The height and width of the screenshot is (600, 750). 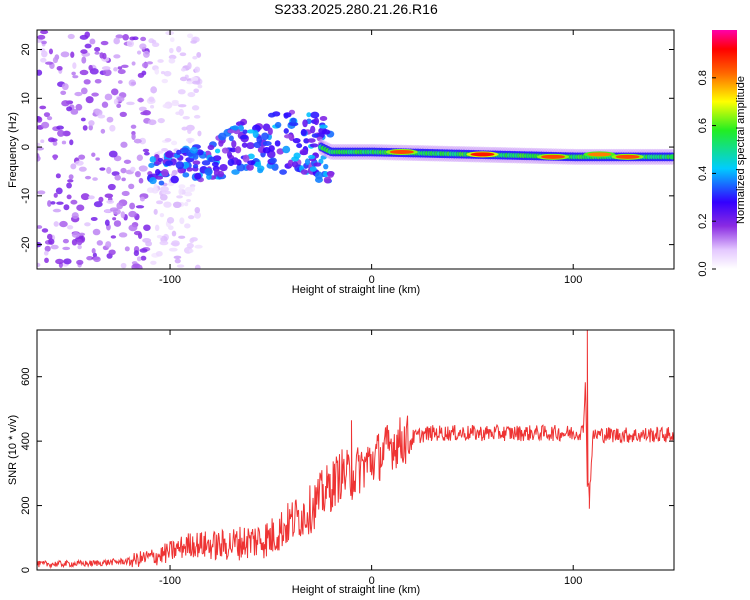 What do you see at coordinates (703, 221) in the screenshot?
I see `colorbar-tick-label: 0.2` at bounding box center [703, 221].